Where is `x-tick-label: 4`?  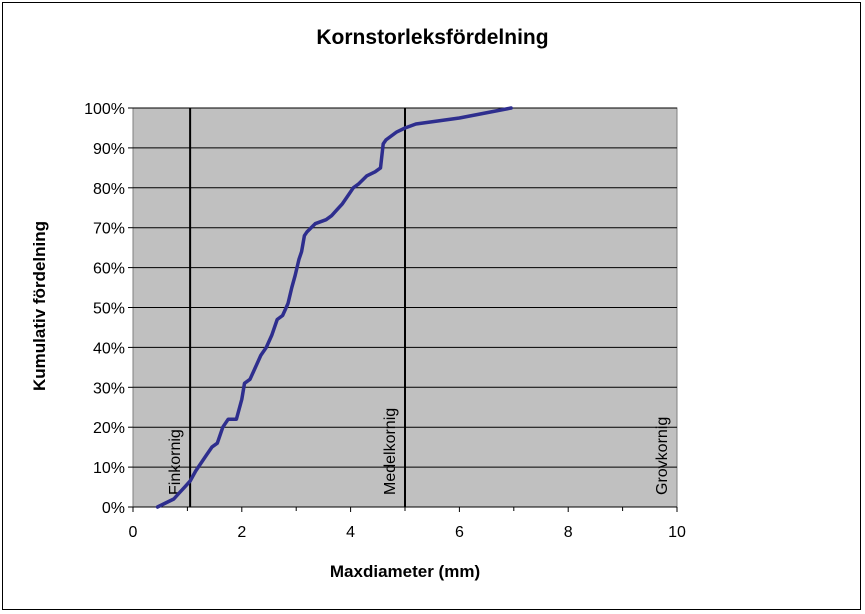
x-tick-label: 4 is located at coordinates (350, 532).